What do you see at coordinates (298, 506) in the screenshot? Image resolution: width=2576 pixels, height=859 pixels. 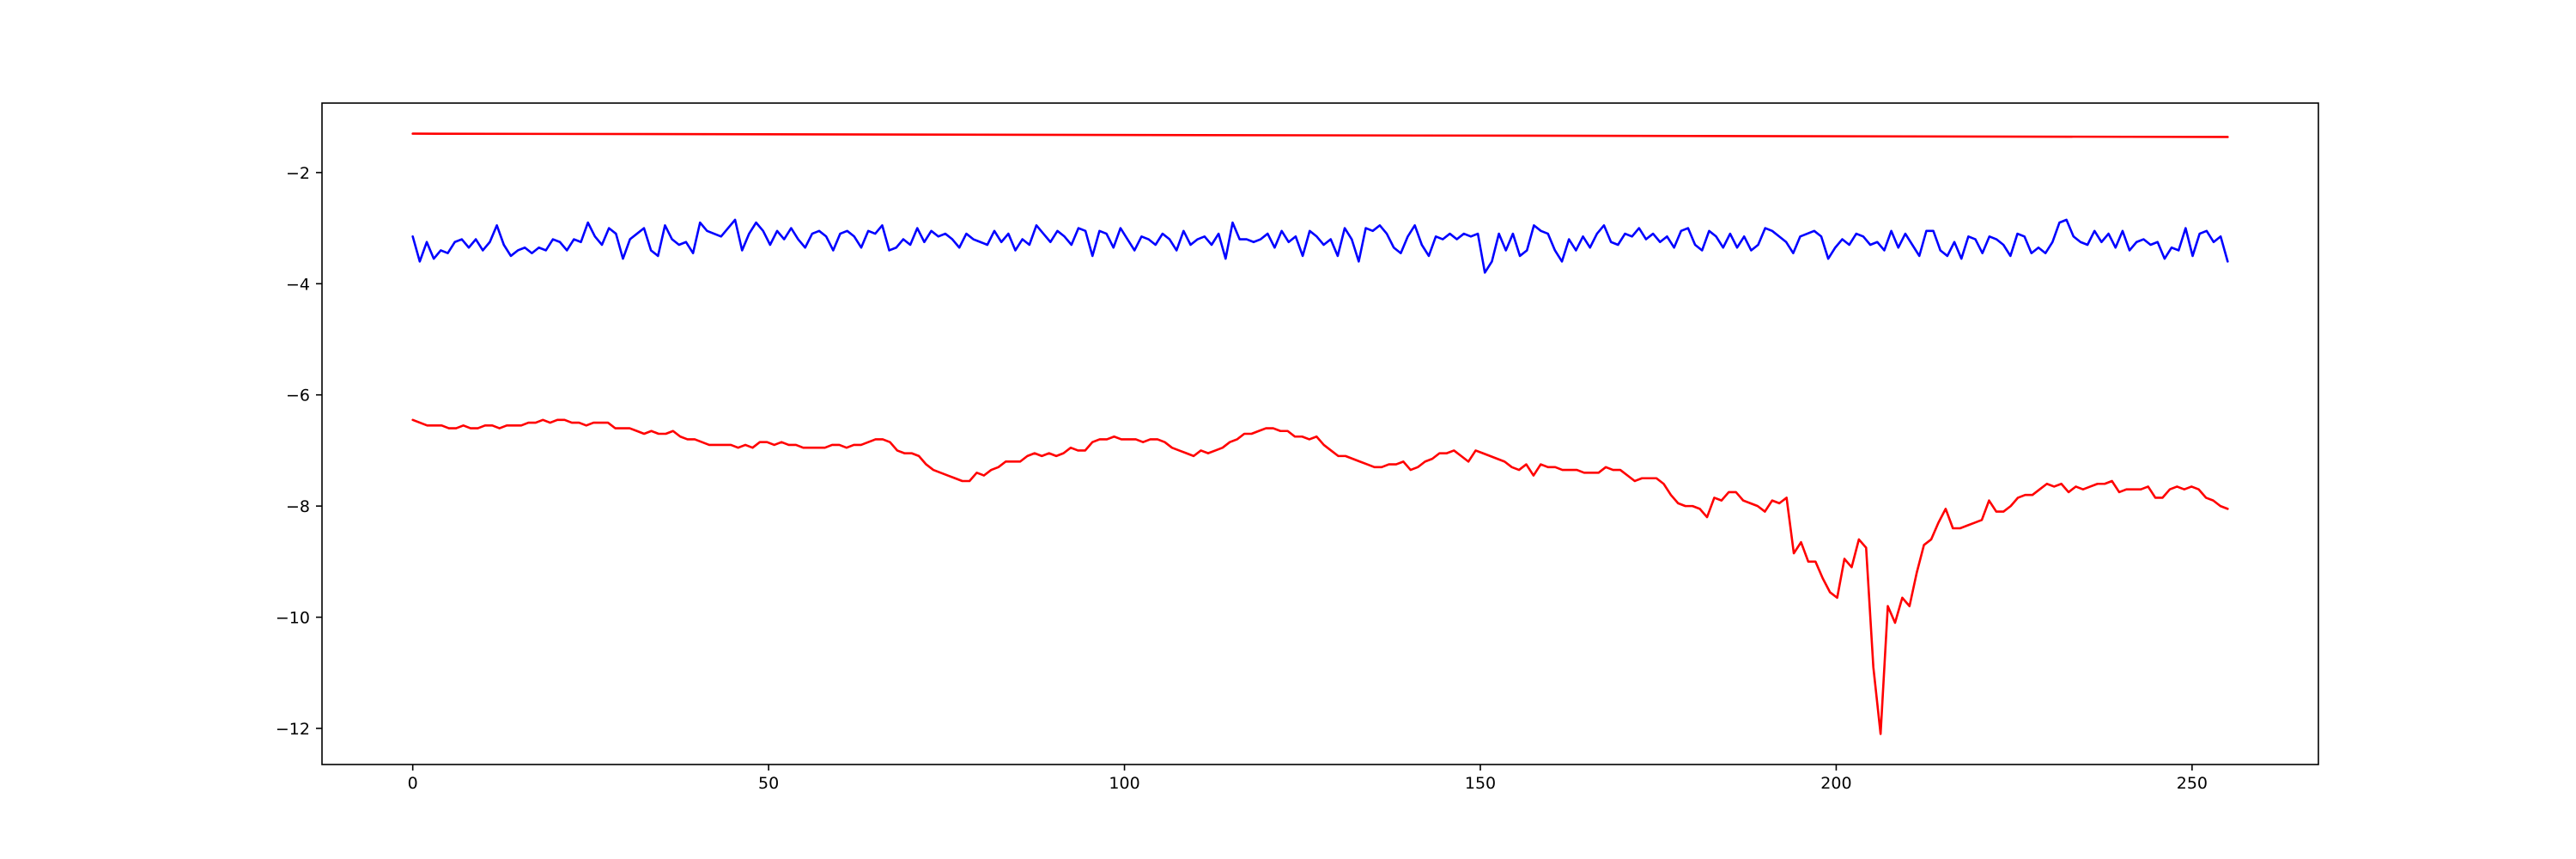 I see `y-tick-label: −8` at bounding box center [298, 506].